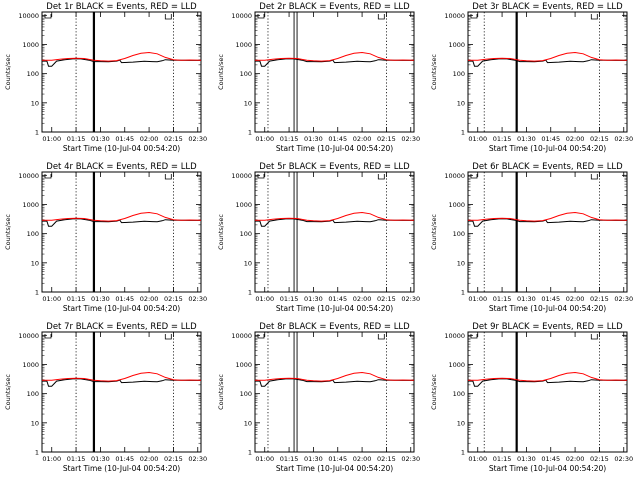  What do you see at coordinates (334, 7) in the screenshot?
I see `panel-title: Det 2r BLACK = Events, RED = LLD` at bounding box center [334, 7].